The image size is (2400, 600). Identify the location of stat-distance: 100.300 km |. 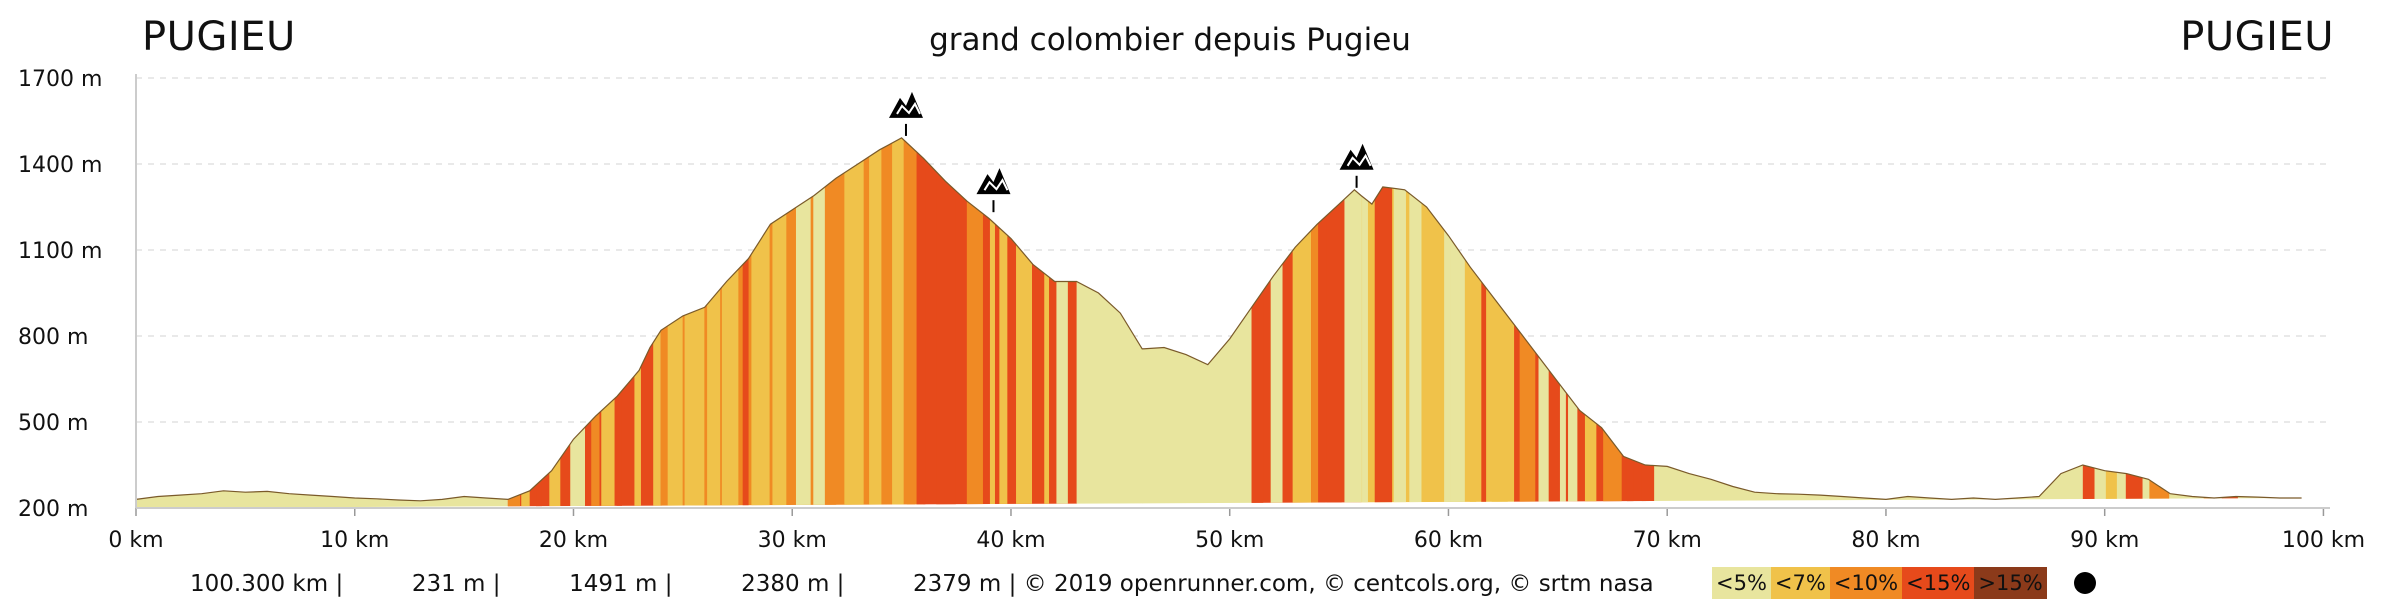
(267, 584).